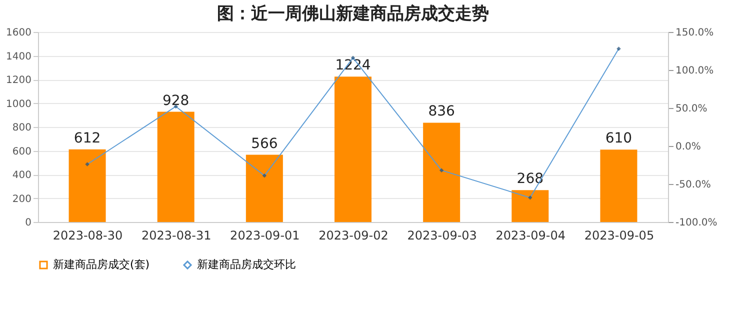 Image resolution: width=740 pixels, height=312 pixels. I want to click on data-label: 612, so click(87, 138).